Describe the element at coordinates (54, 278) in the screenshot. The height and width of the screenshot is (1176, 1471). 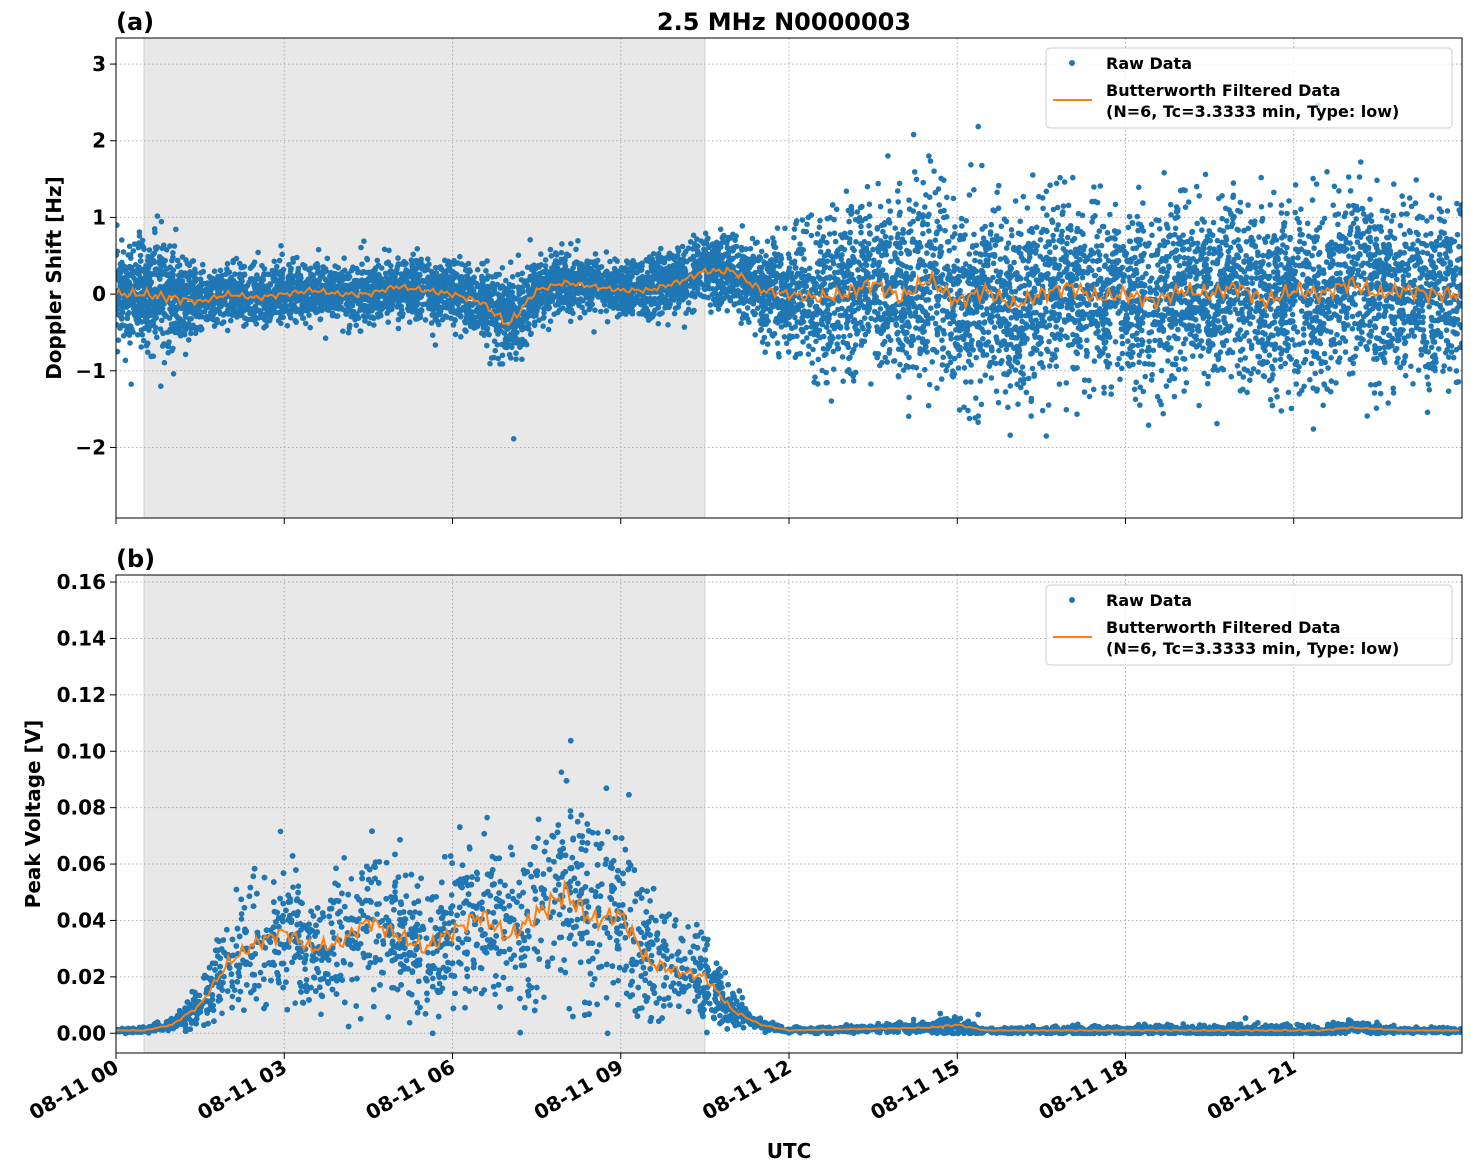
I see `panel-a-ylabel: Doppler Shift [Hz]` at that location.